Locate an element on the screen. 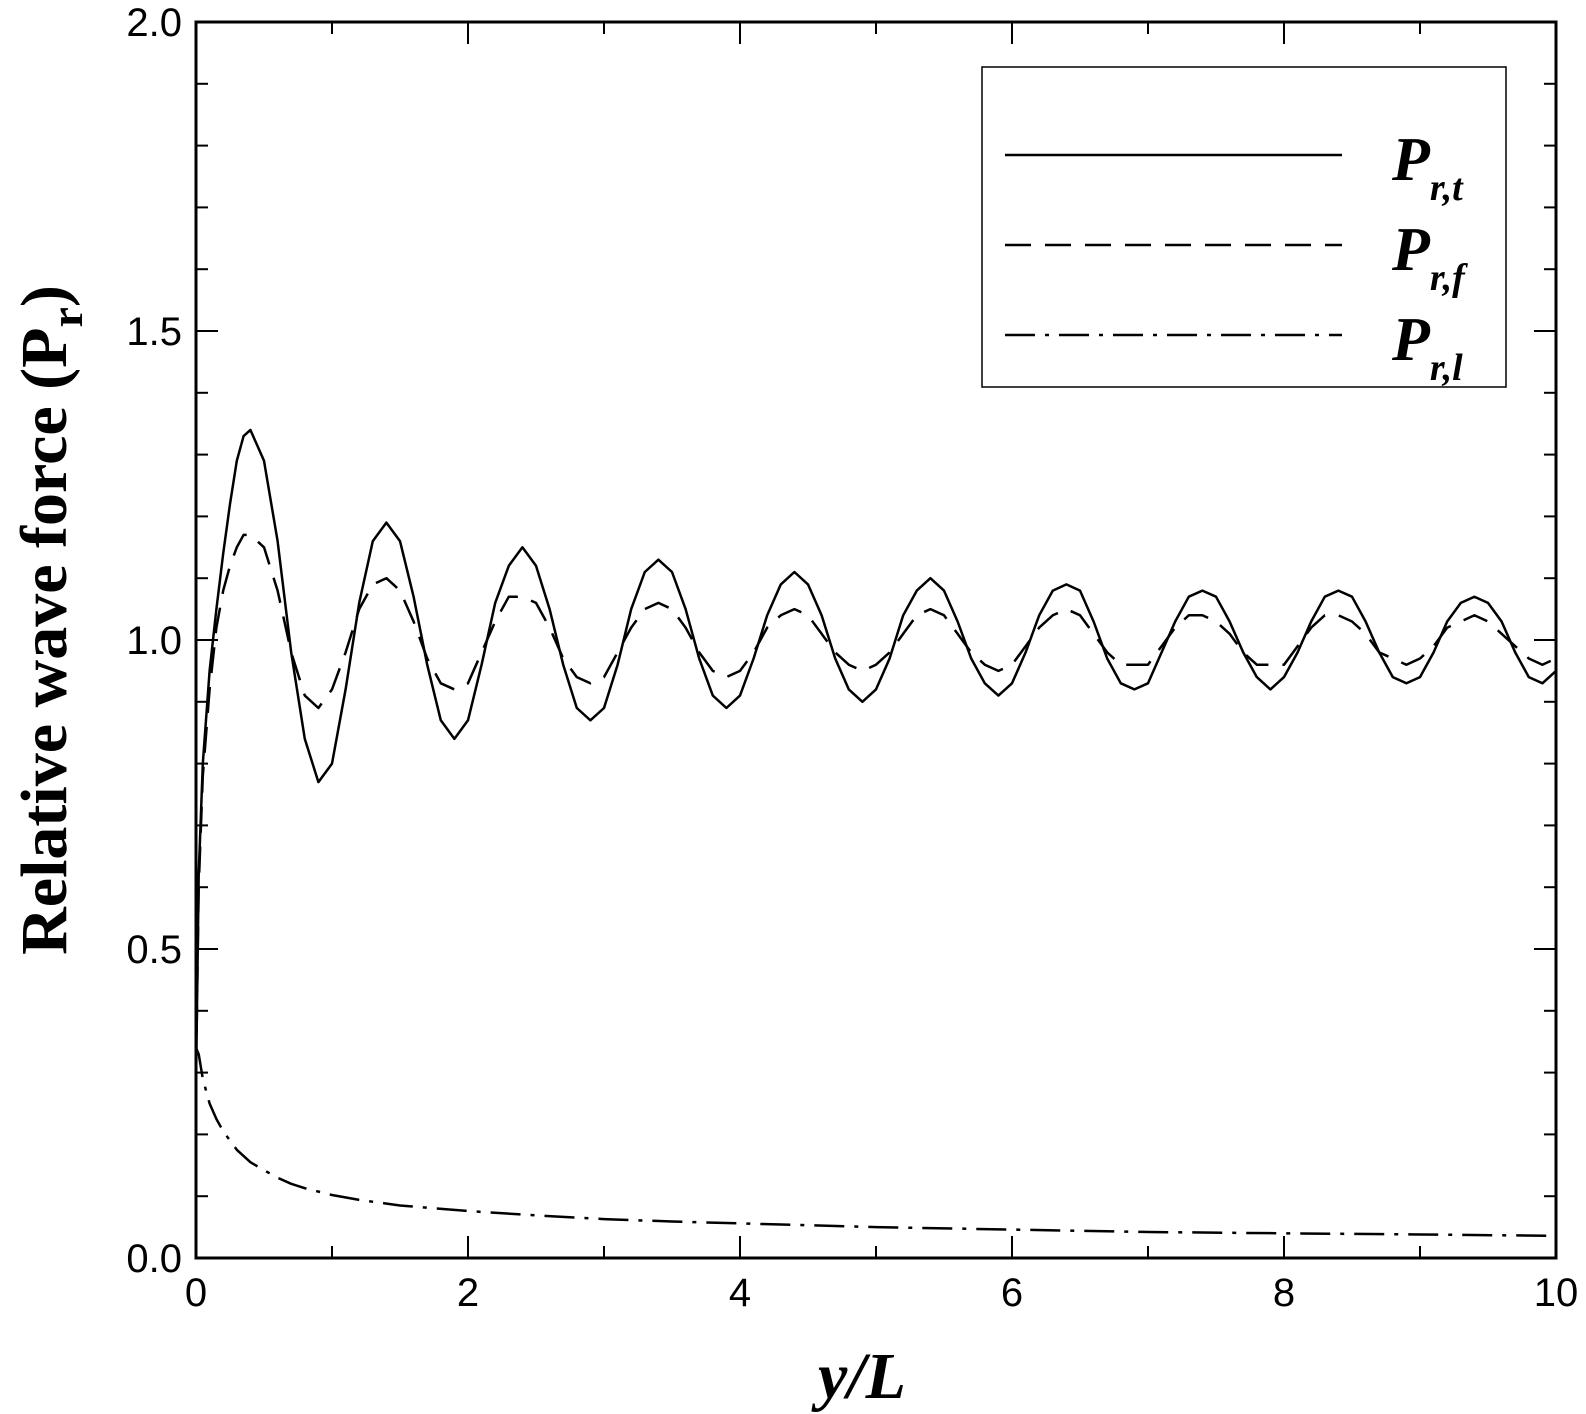 The height and width of the screenshot is (1414, 1586). x-tick-label: 2 is located at coordinates (468, 1293).